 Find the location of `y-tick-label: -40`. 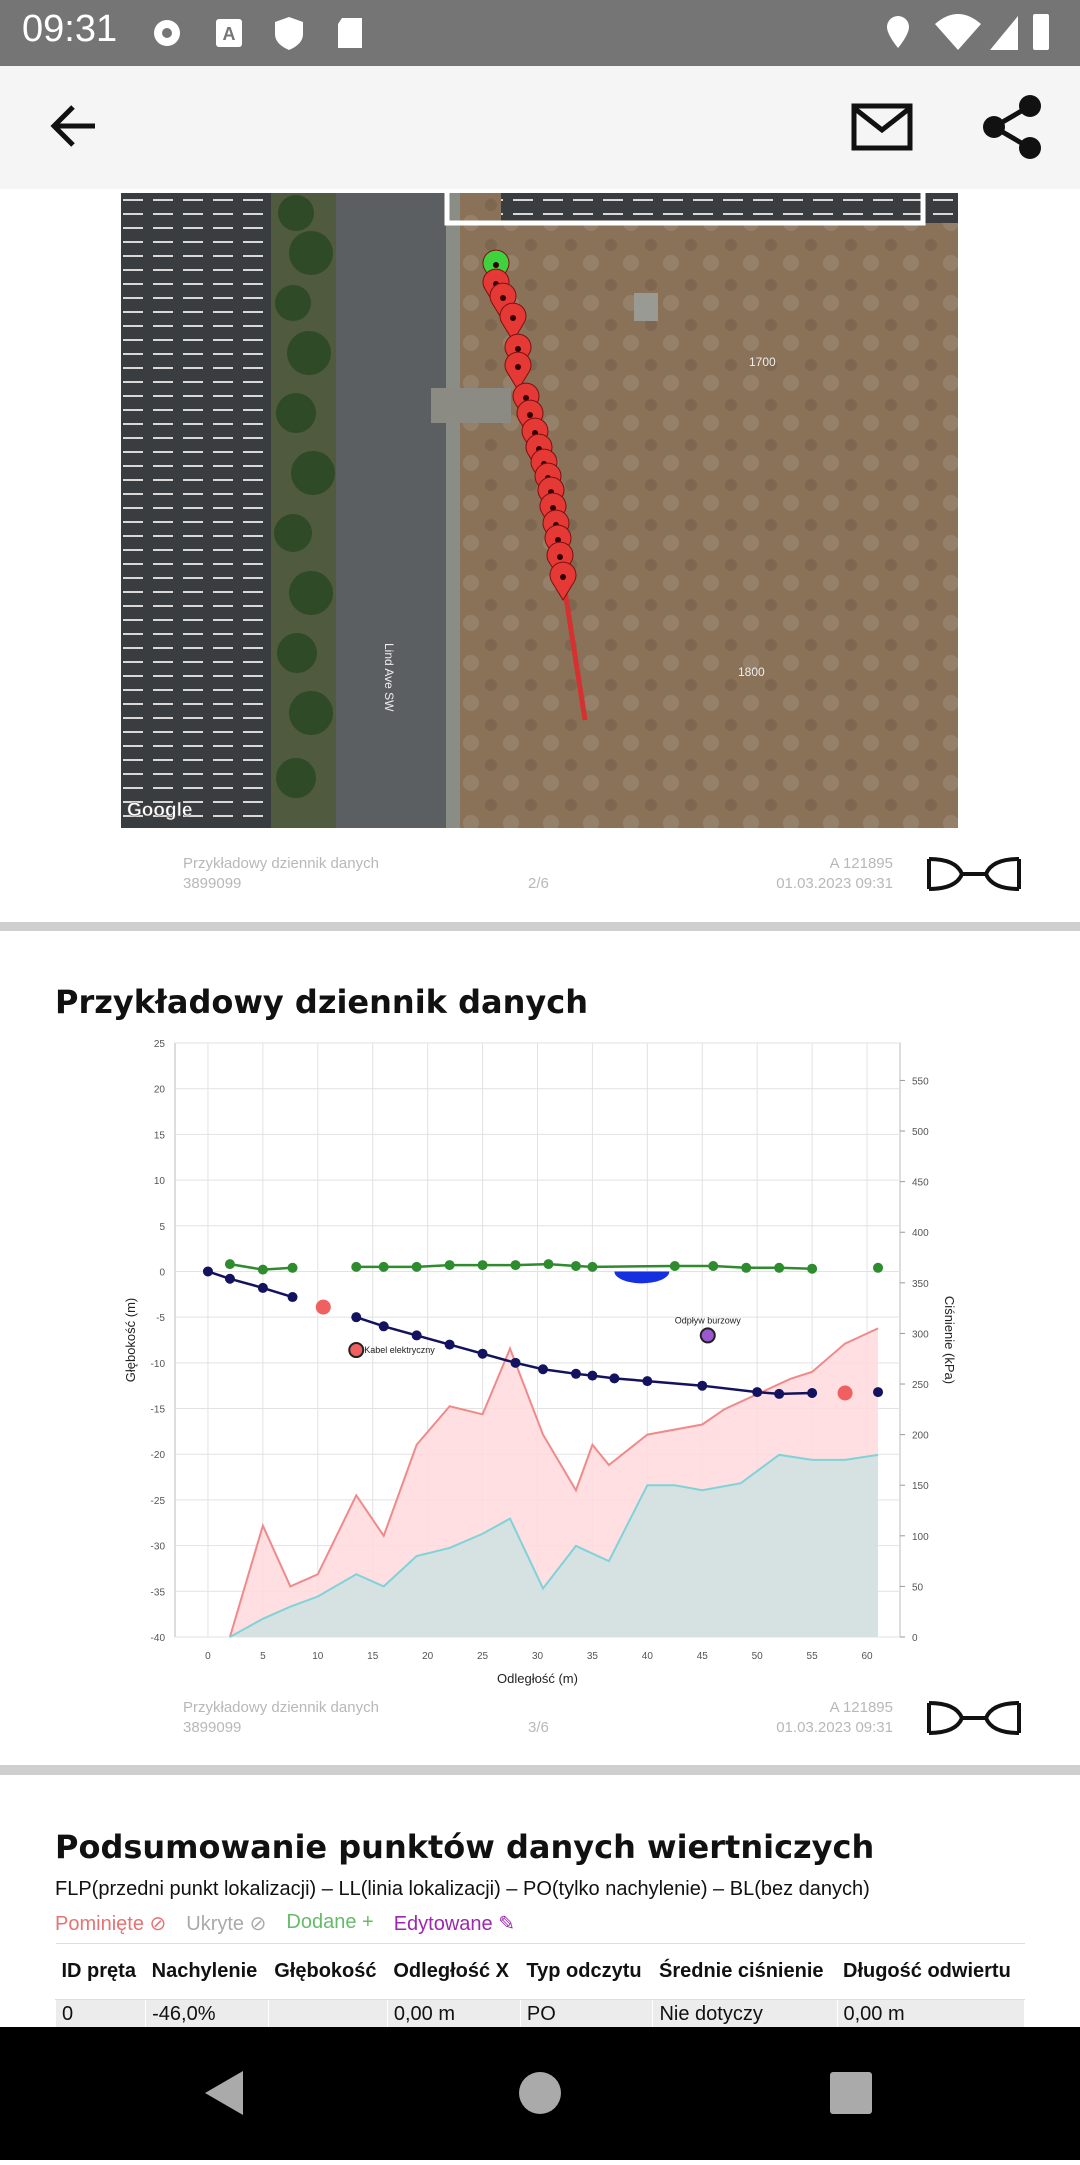

y-tick-label: -40 is located at coordinates (158, 1638).